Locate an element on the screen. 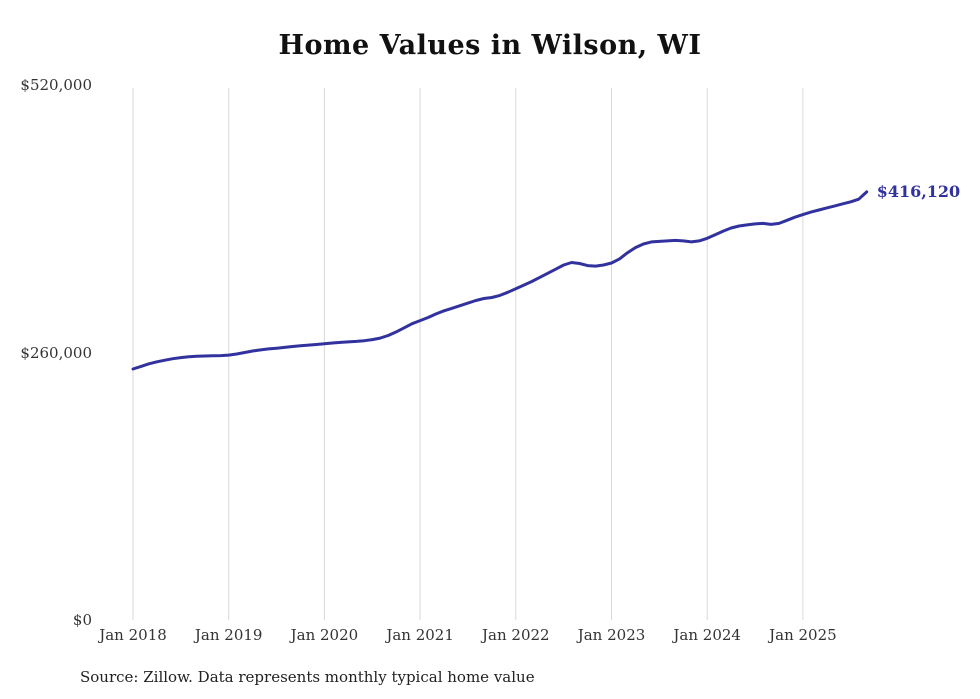 This screenshot has height=699, width=980. x-axis-tick-label: Jan 2018 is located at coordinates (133, 635).